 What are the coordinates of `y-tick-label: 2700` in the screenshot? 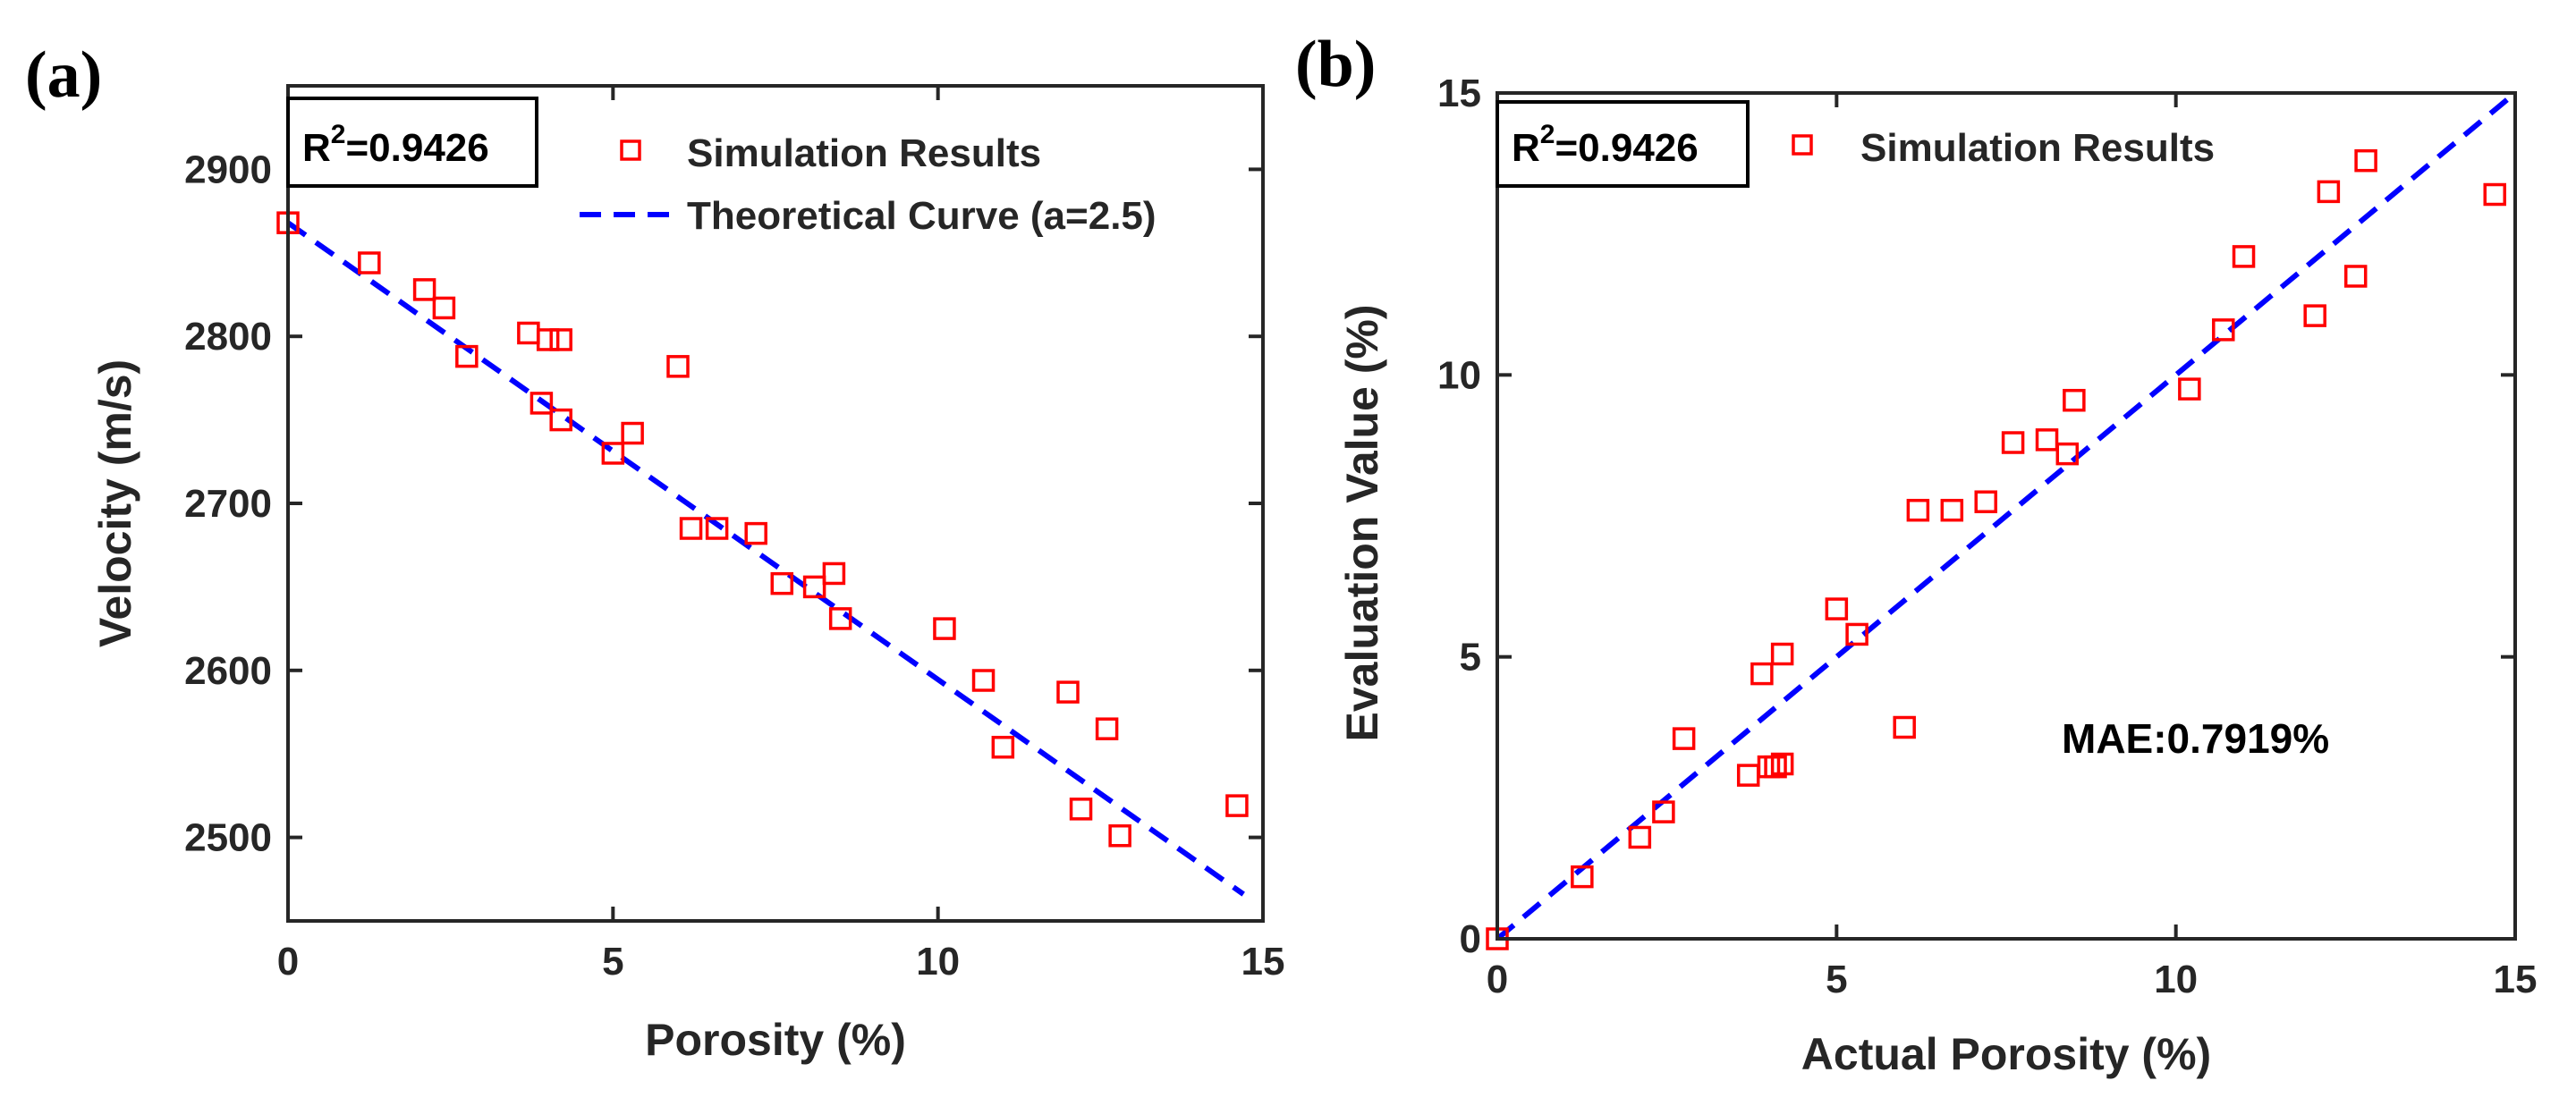 It's located at (228, 504).